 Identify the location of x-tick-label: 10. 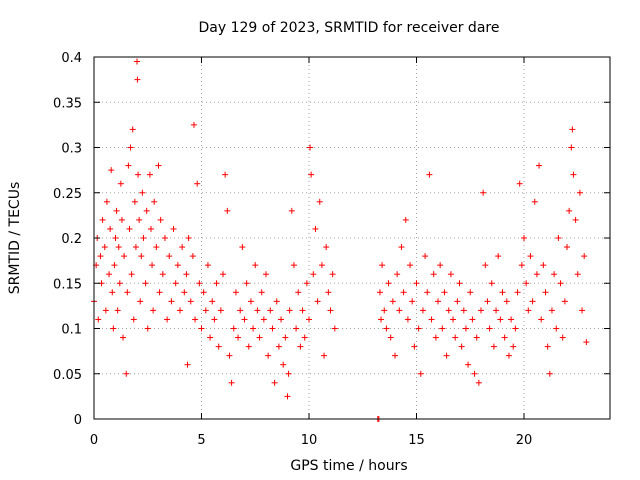
(309, 440).